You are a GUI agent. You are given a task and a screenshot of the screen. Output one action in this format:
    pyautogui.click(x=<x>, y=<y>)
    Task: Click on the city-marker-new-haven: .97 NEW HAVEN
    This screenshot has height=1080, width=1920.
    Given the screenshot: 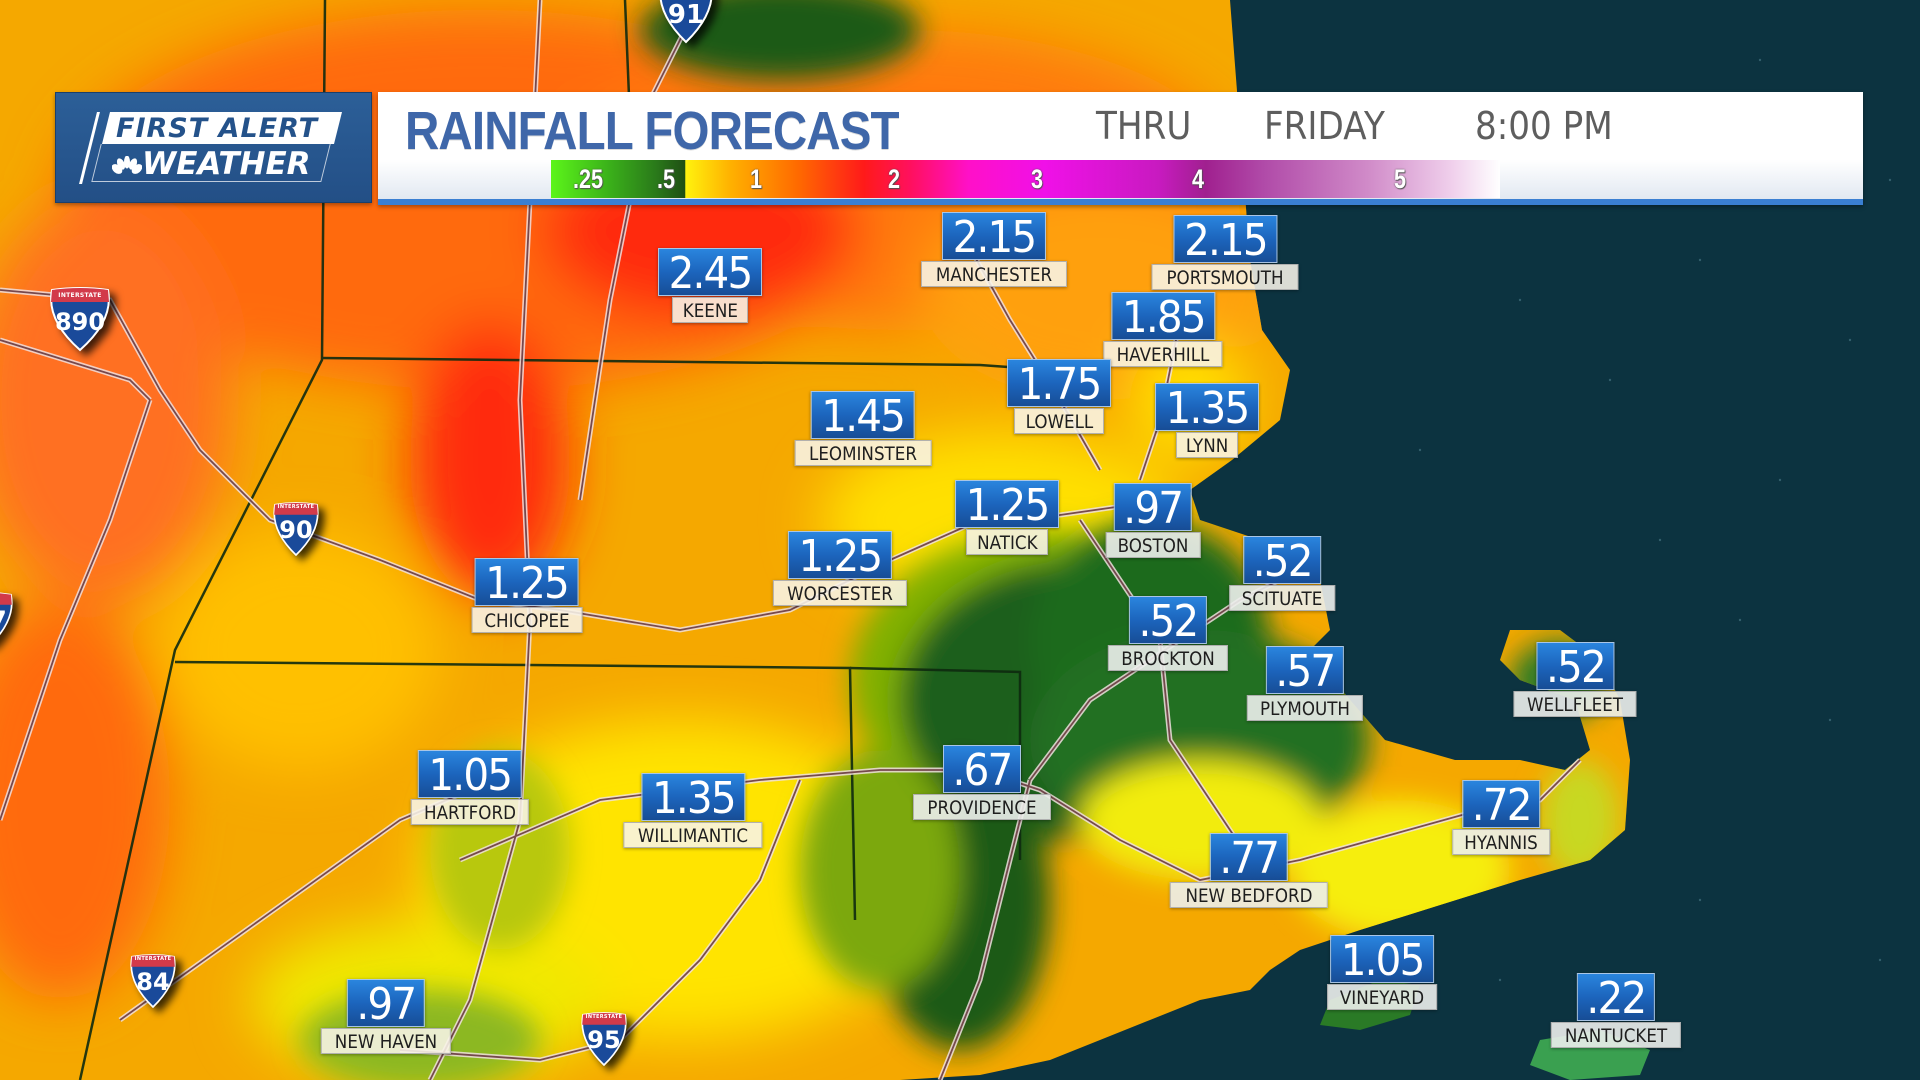 What is the action you would take?
    pyautogui.click(x=386, y=1016)
    